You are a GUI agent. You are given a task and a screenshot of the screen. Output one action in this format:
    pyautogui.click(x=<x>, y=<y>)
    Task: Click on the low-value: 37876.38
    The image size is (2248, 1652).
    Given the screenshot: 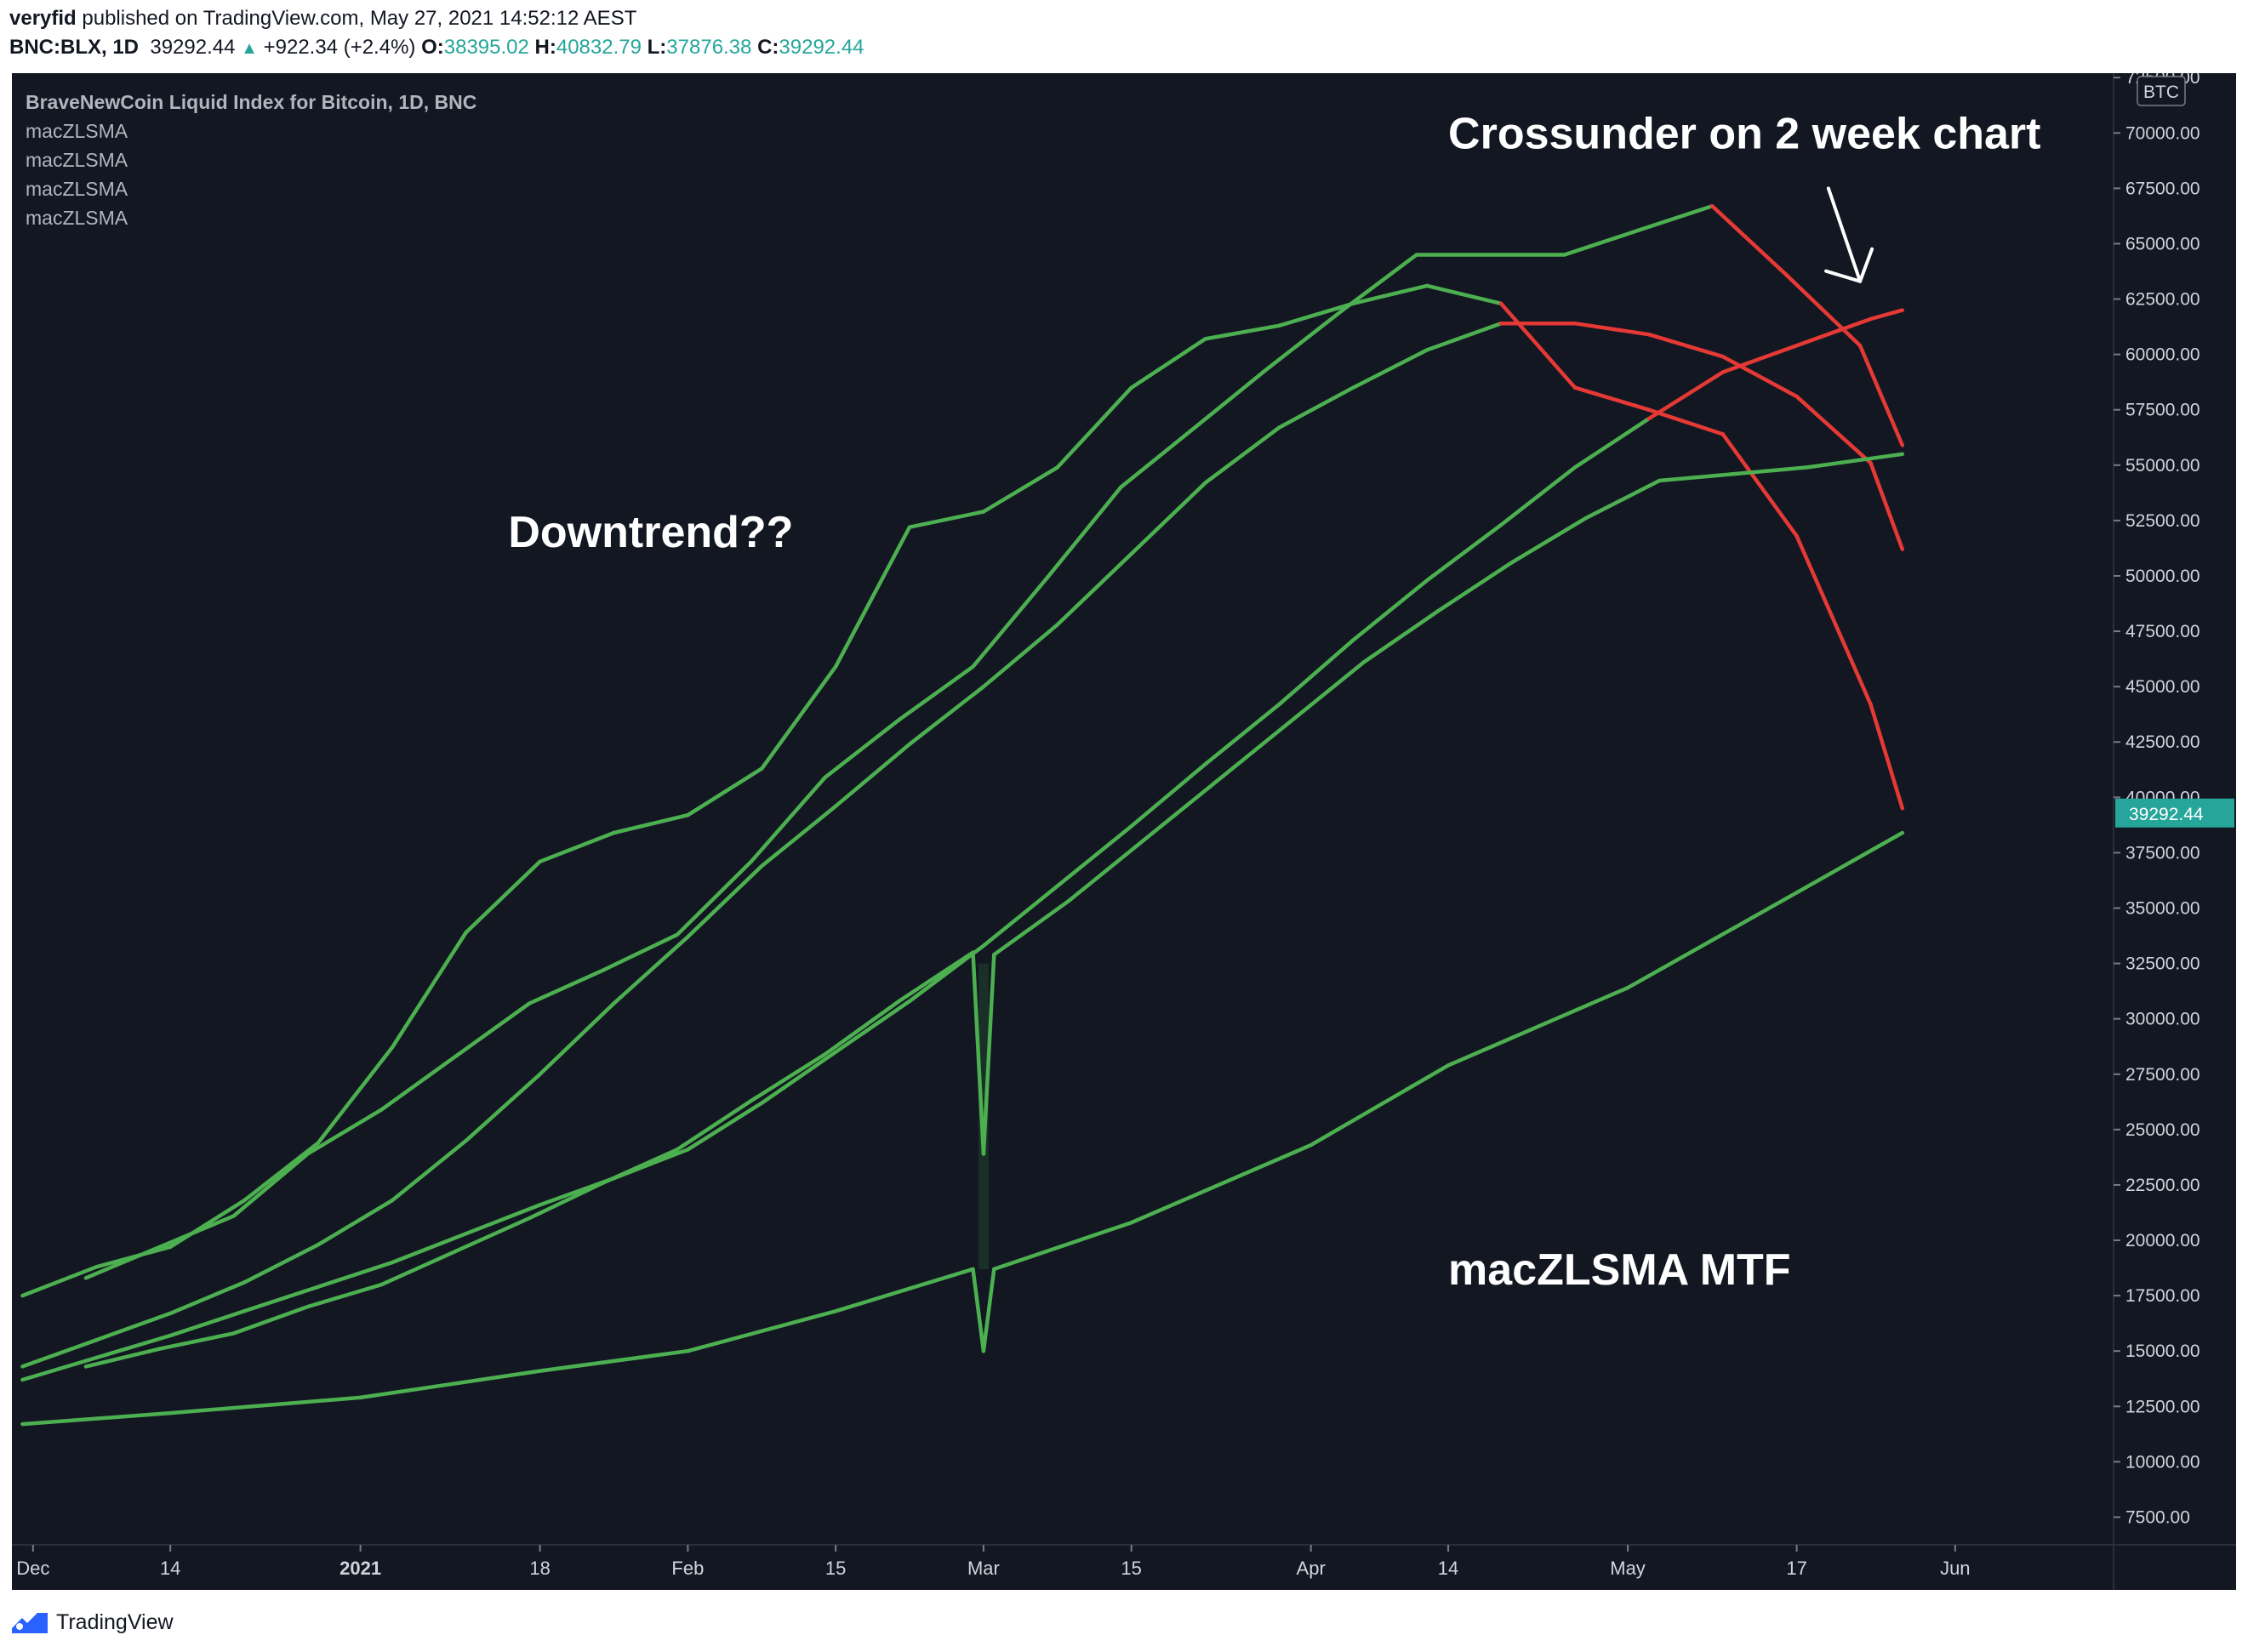 What is the action you would take?
    pyautogui.click(x=709, y=47)
    